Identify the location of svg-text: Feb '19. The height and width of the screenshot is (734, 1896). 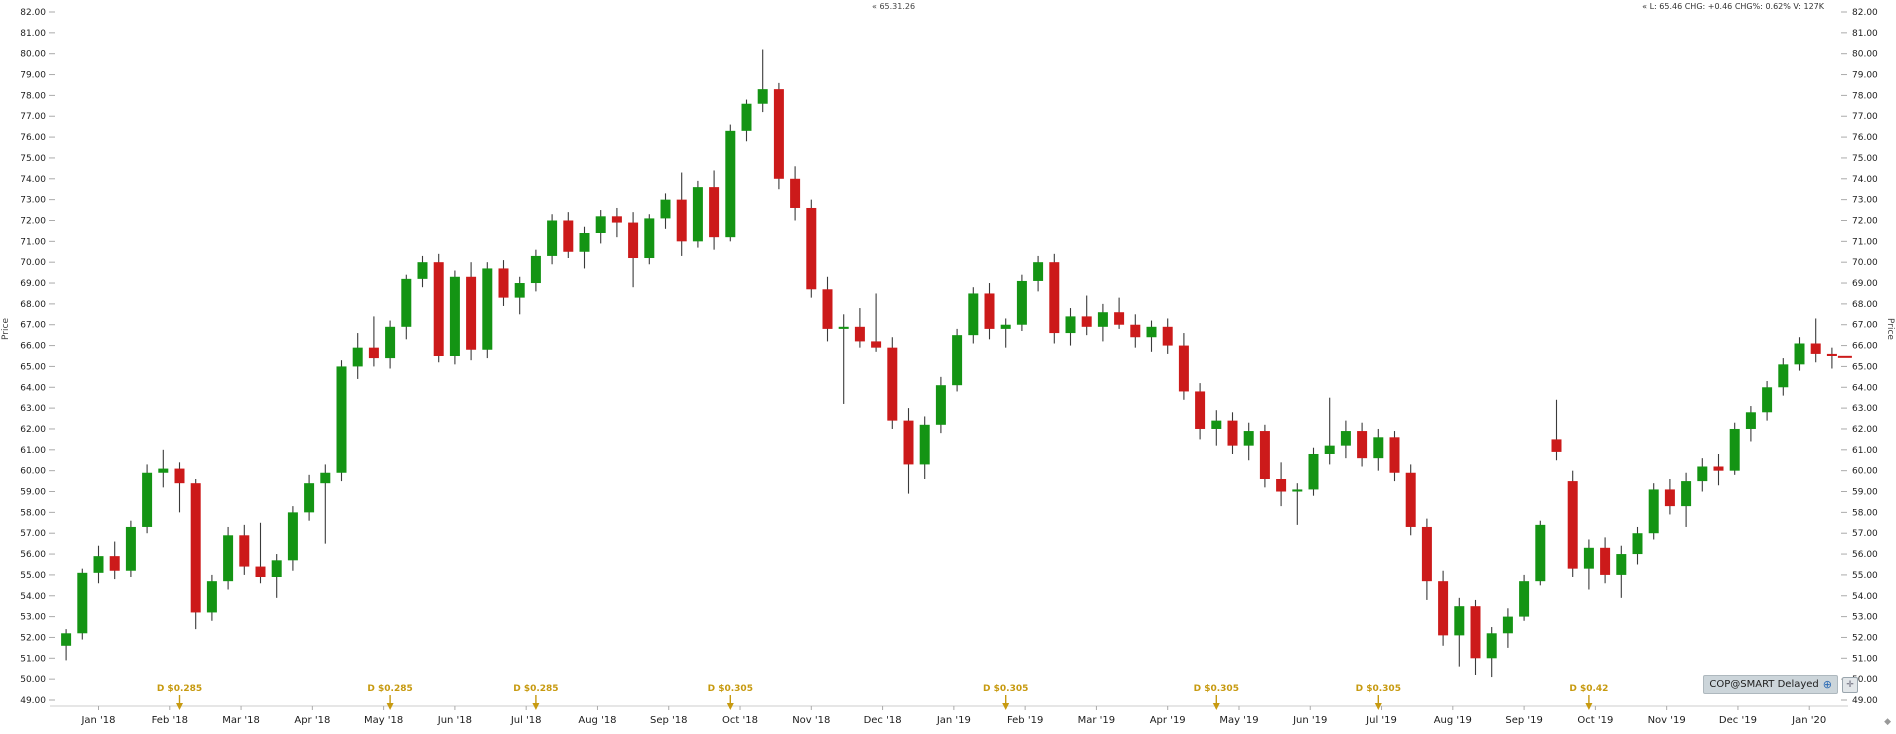
(1025, 720).